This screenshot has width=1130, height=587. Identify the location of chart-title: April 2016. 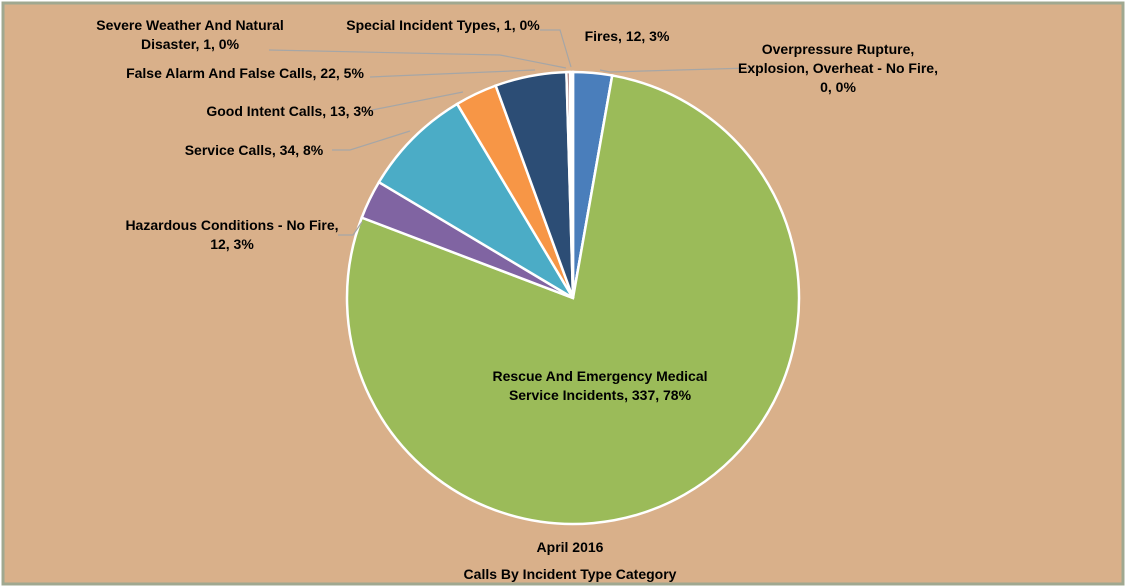
(570, 547).